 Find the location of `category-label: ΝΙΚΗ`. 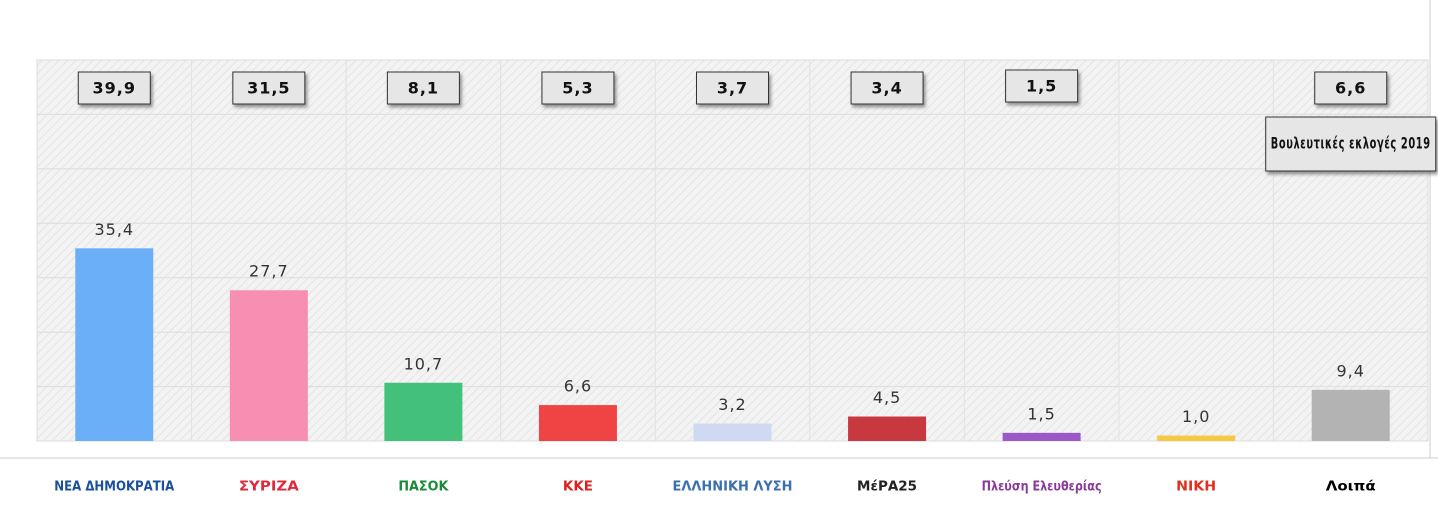

category-label: ΝΙΚΗ is located at coordinates (1196, 487).